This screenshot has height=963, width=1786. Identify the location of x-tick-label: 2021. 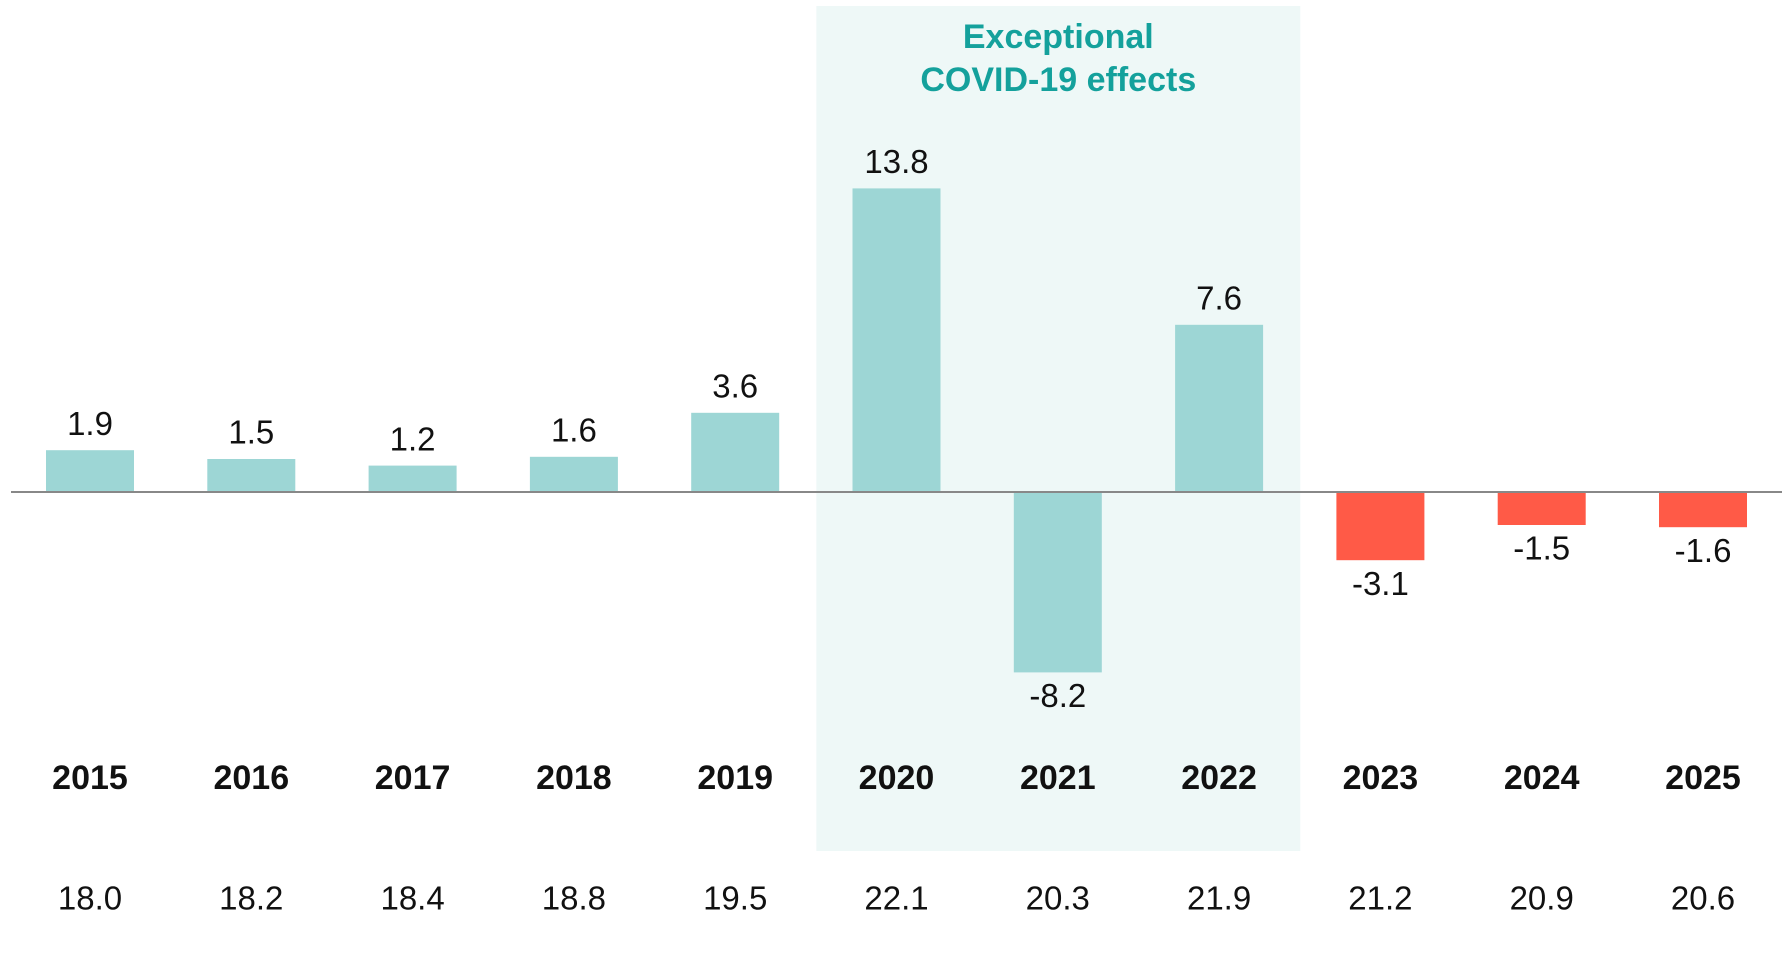
(1058, 778).